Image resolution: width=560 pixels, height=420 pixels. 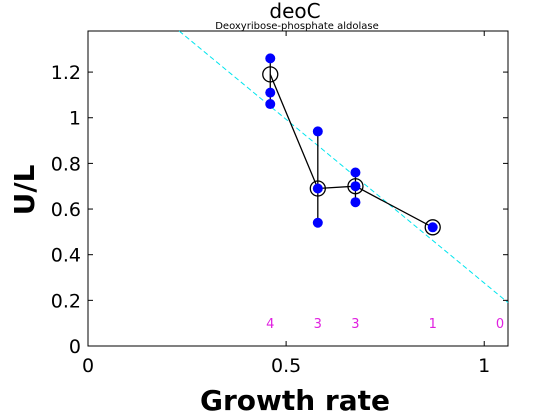 What do you see at coordinates (270, 324) in the screenshot?
I see `count-label: 4` at bounding box center [270, 324].